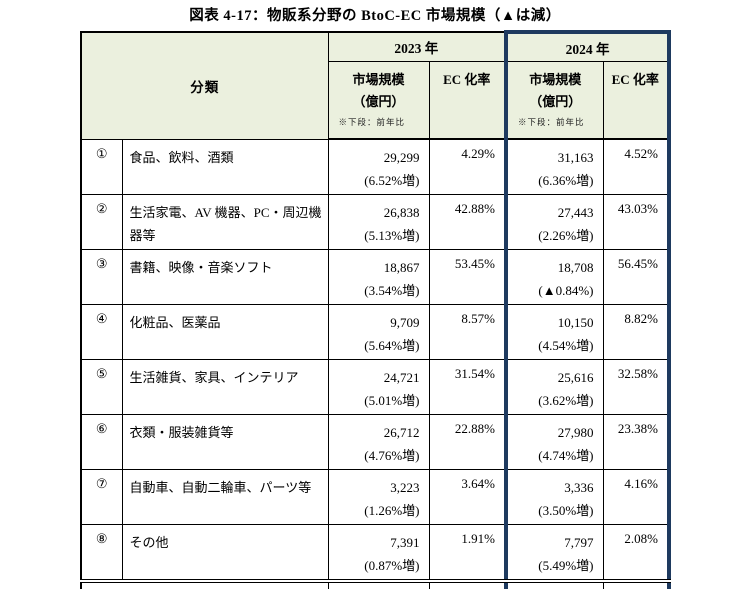 The image size is (750, 589). I want to click on growth-value: (5.01%増), so click(392, 400).